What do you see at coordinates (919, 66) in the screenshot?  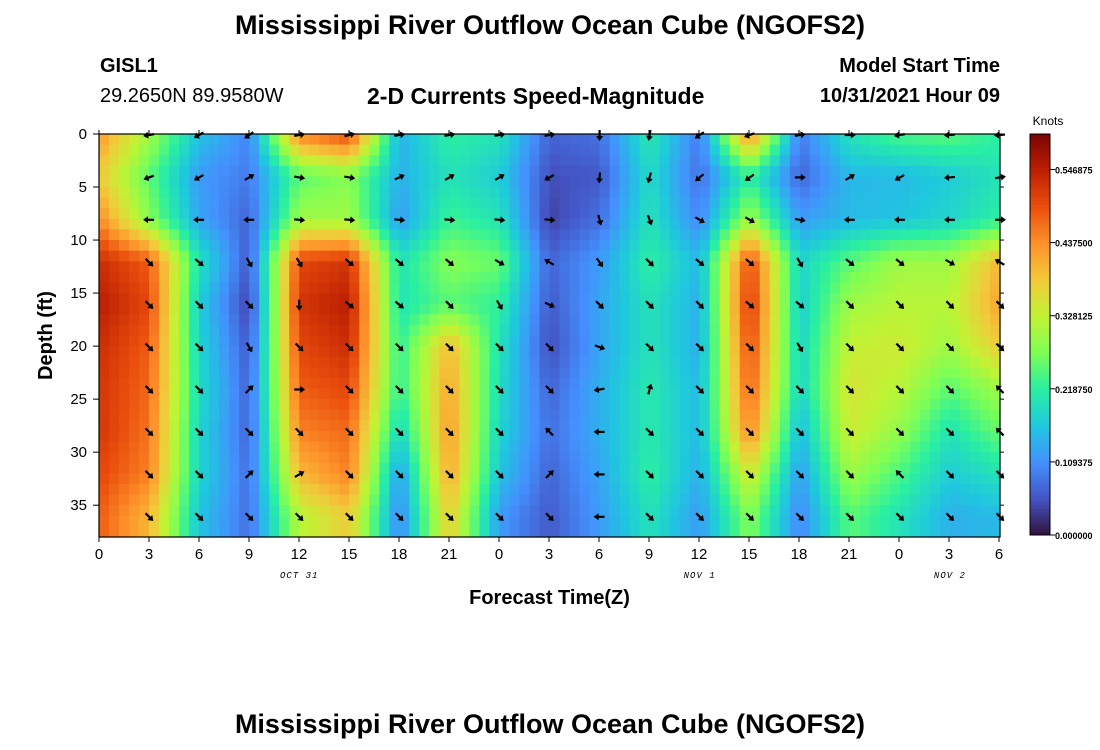 I see `model-start-label: Model Start Time` at bounding box center [919, 66].